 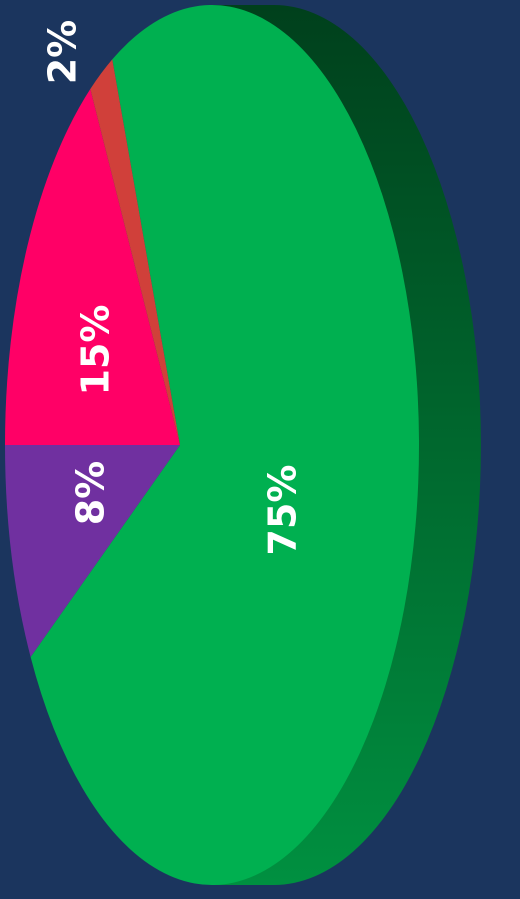 I want to click on data-label: 75%, so click(x=283, y=510).